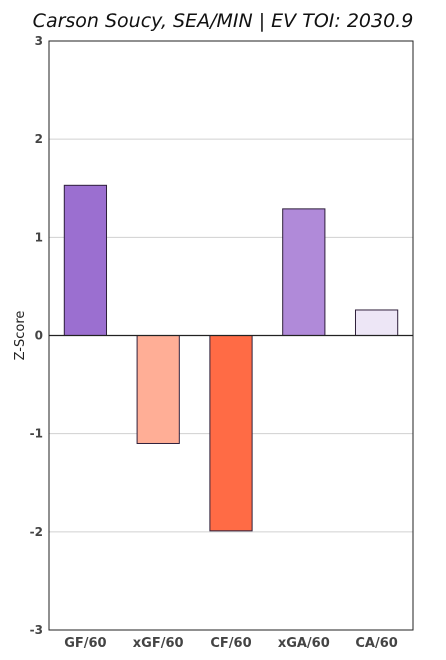  Describe the element at coordinates (39, 139) in the screenshot. I see `y-tick-label: 2` at that location.